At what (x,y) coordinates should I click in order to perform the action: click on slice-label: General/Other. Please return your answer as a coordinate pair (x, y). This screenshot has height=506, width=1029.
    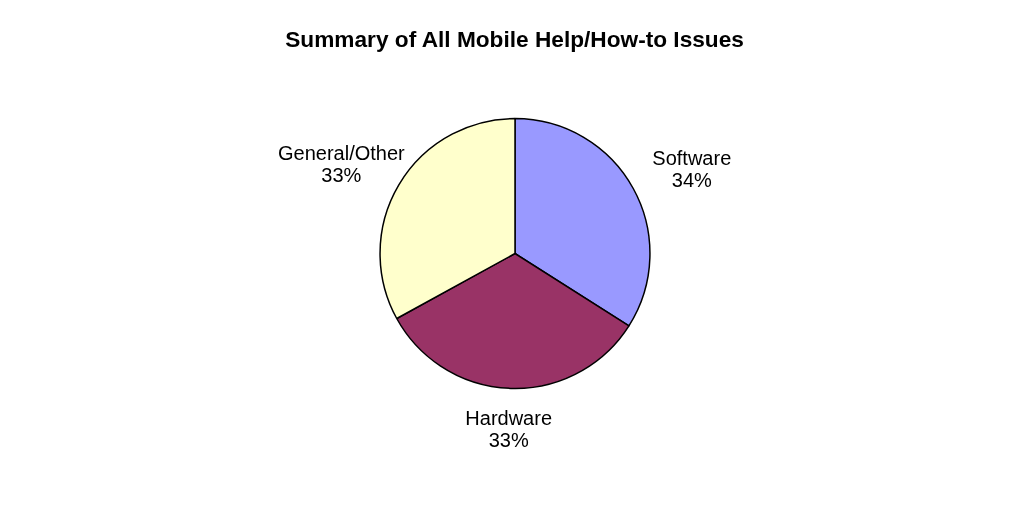
    Looking at the image, I should click on (341, 153).